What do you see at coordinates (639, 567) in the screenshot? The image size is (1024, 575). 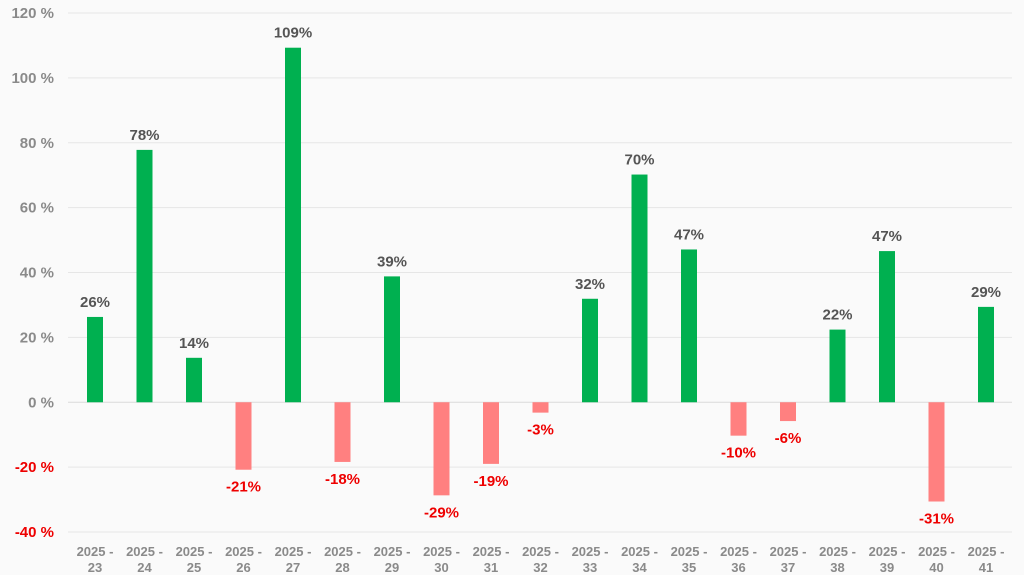 I see `x-tick-label: 34` at bounding box center [639, 567].